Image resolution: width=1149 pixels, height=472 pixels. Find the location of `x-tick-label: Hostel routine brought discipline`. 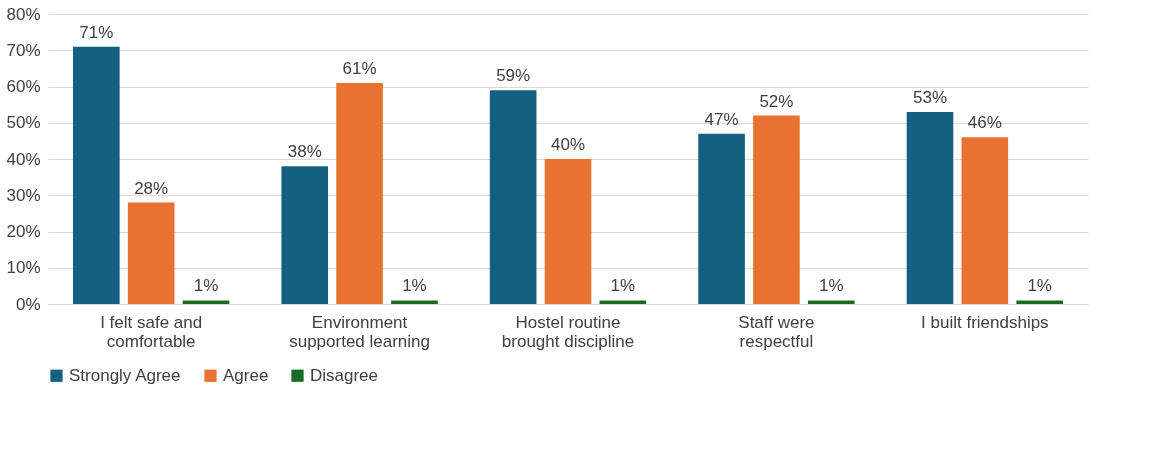

x-tick-label: Hostel routine brought discipline is located at coordinates (568, 331).